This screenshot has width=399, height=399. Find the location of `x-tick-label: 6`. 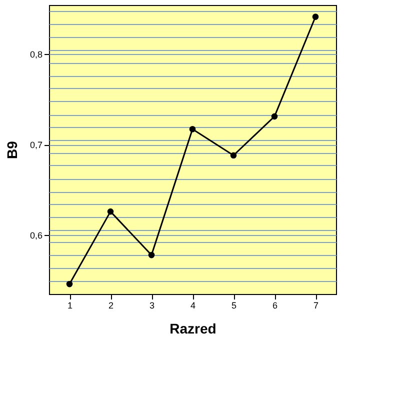

x-tick-label: 6 is located at coordinates (275, 305).